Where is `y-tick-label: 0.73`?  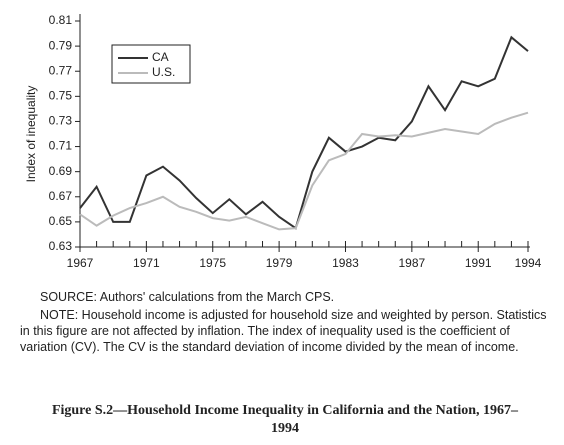 y-tick-label: 0.73 is located at coordinates (61, 121).